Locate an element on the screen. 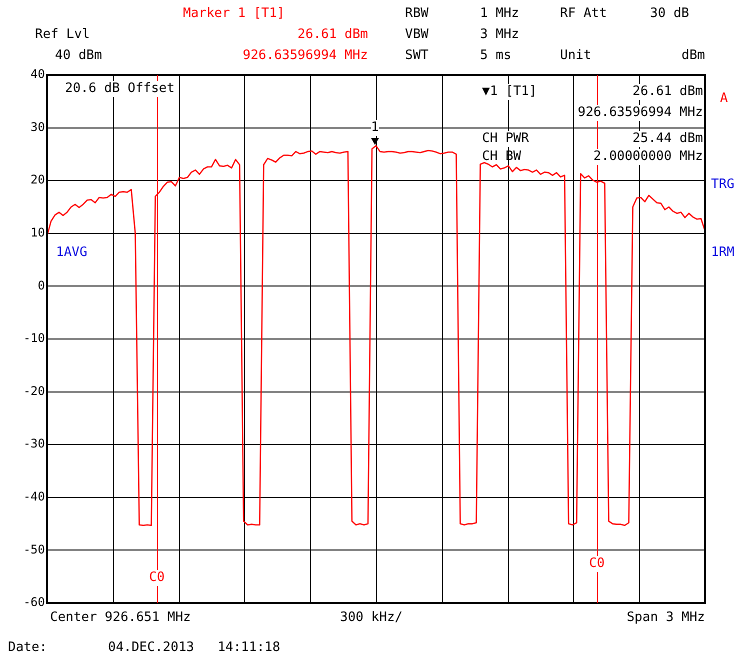 The height and width of the screenshot is (656, 738). text: RBW is located at coordinates (416, 14).